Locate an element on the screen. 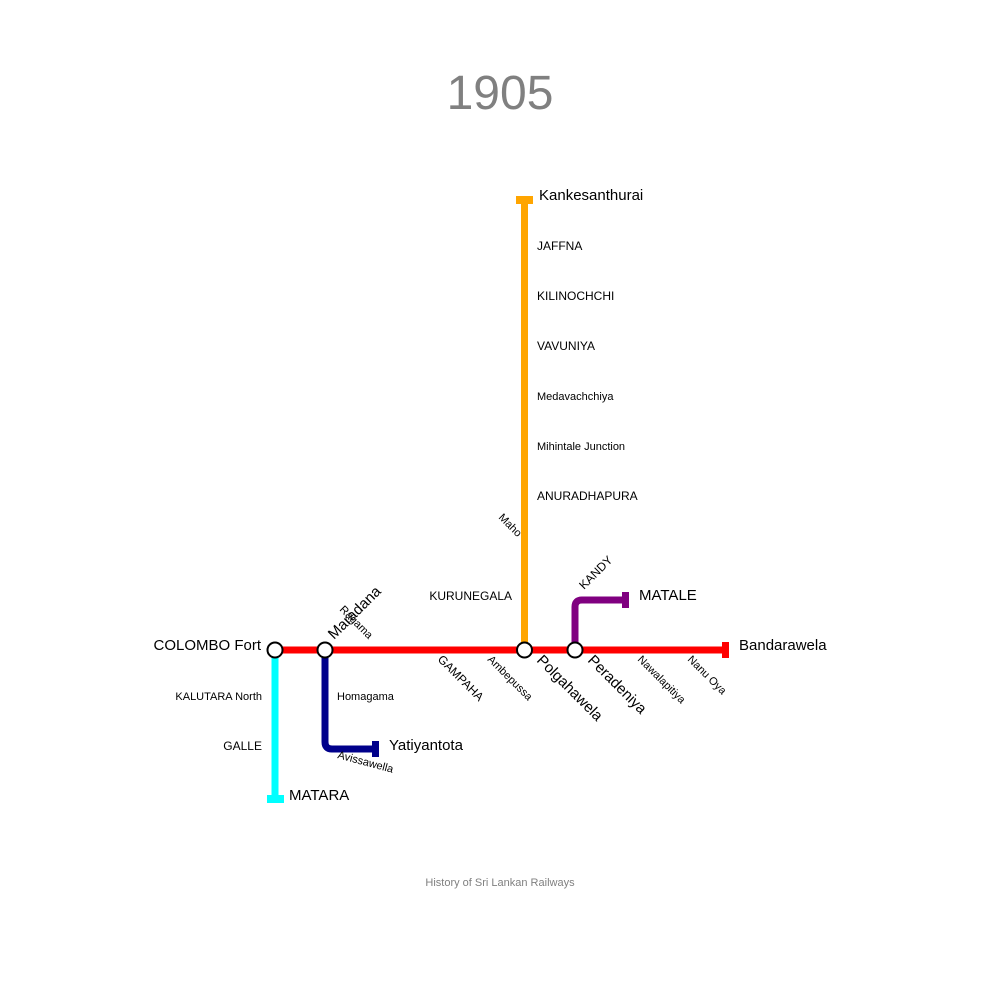 This screenshot has height=1000, width=1000. northern-line-terminus is located at coordinates (524, 200).